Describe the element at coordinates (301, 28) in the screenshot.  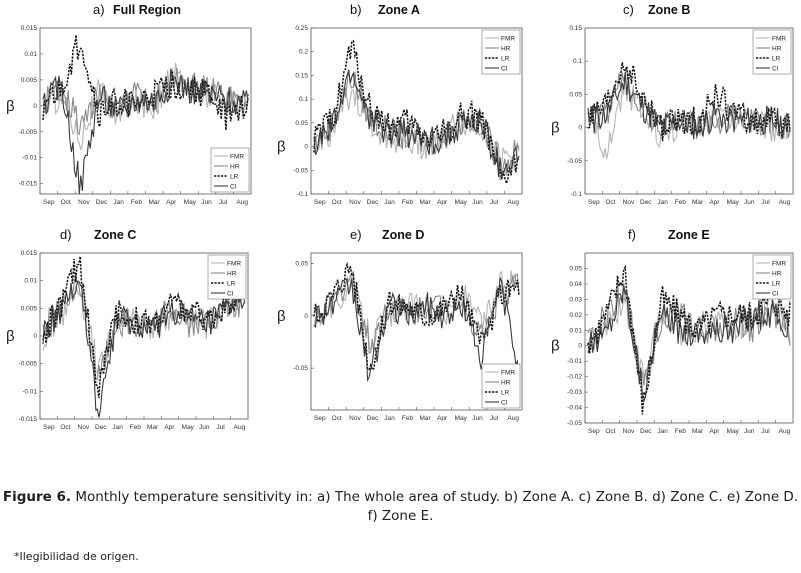
I see `y-tick-label: 0.25` at that location.